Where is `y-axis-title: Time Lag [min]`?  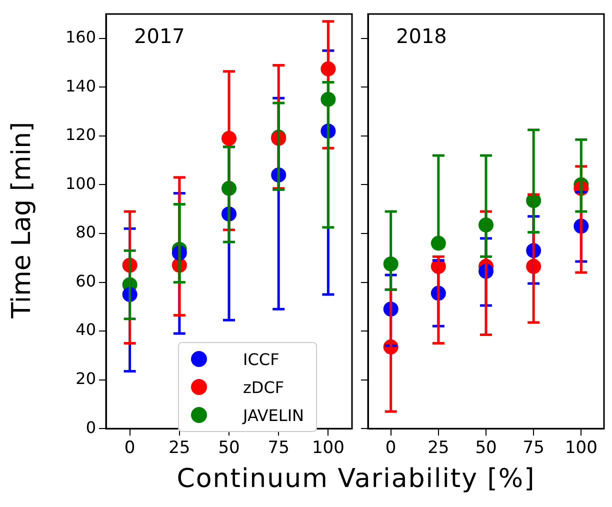 y-axis-title: Time Lag [min] is located at coordinates (22, 220).